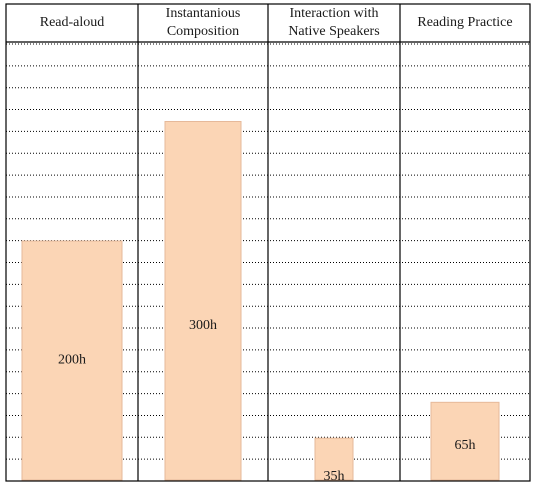  Describe the element at coordinates (203, 325) in the screenshot. I see `data-label: 300h` at that location.